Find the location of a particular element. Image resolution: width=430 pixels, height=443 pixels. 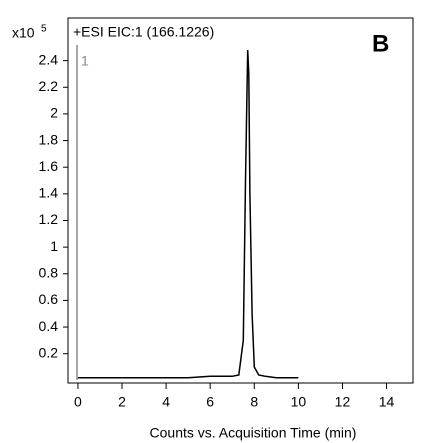

y-tick-label: 1.6 is located at coordinates (49, 166).